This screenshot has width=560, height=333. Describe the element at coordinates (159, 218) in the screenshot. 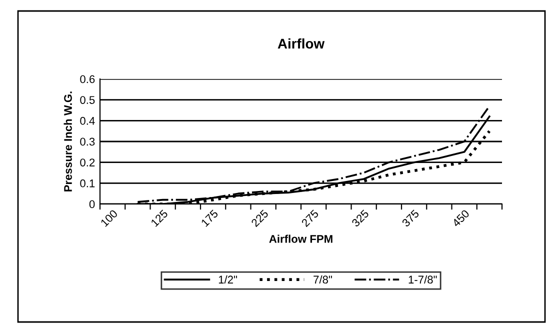

I see `x-tick-label: 125` at that location.